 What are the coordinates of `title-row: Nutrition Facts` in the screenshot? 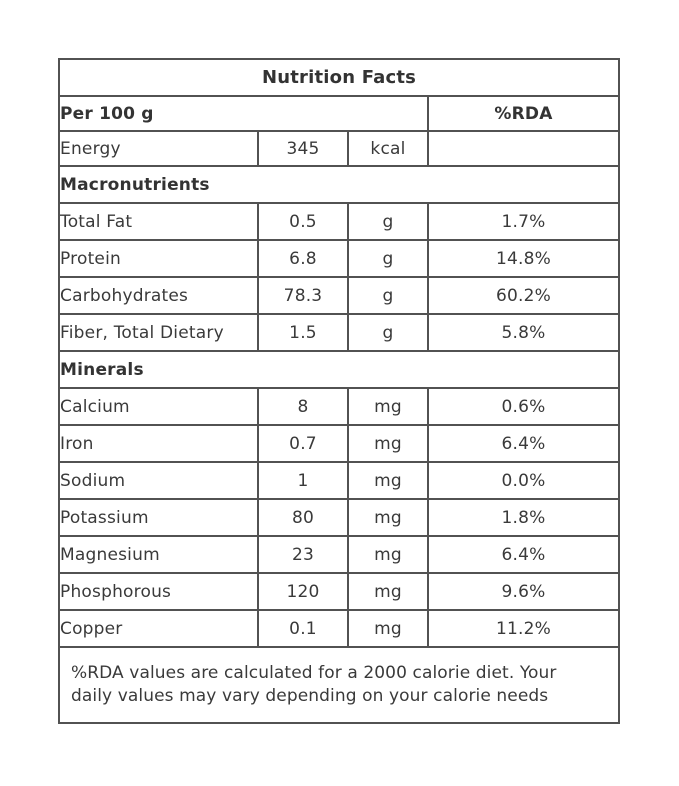 It's located at (339, 77).